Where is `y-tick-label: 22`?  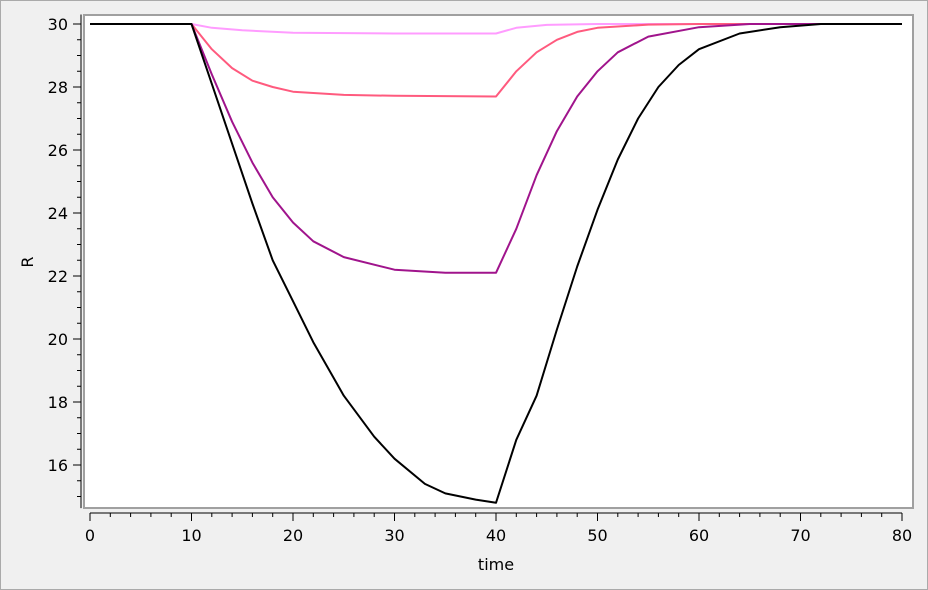
y-tick-label: 22 is located at coordinates (58, 276).